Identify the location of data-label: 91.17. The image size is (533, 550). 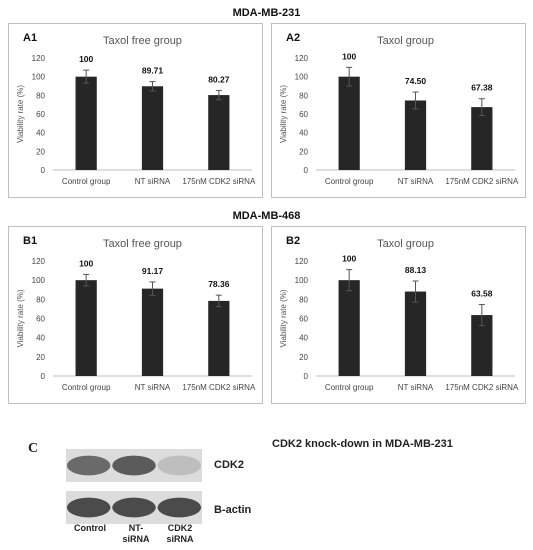
(153, 271).